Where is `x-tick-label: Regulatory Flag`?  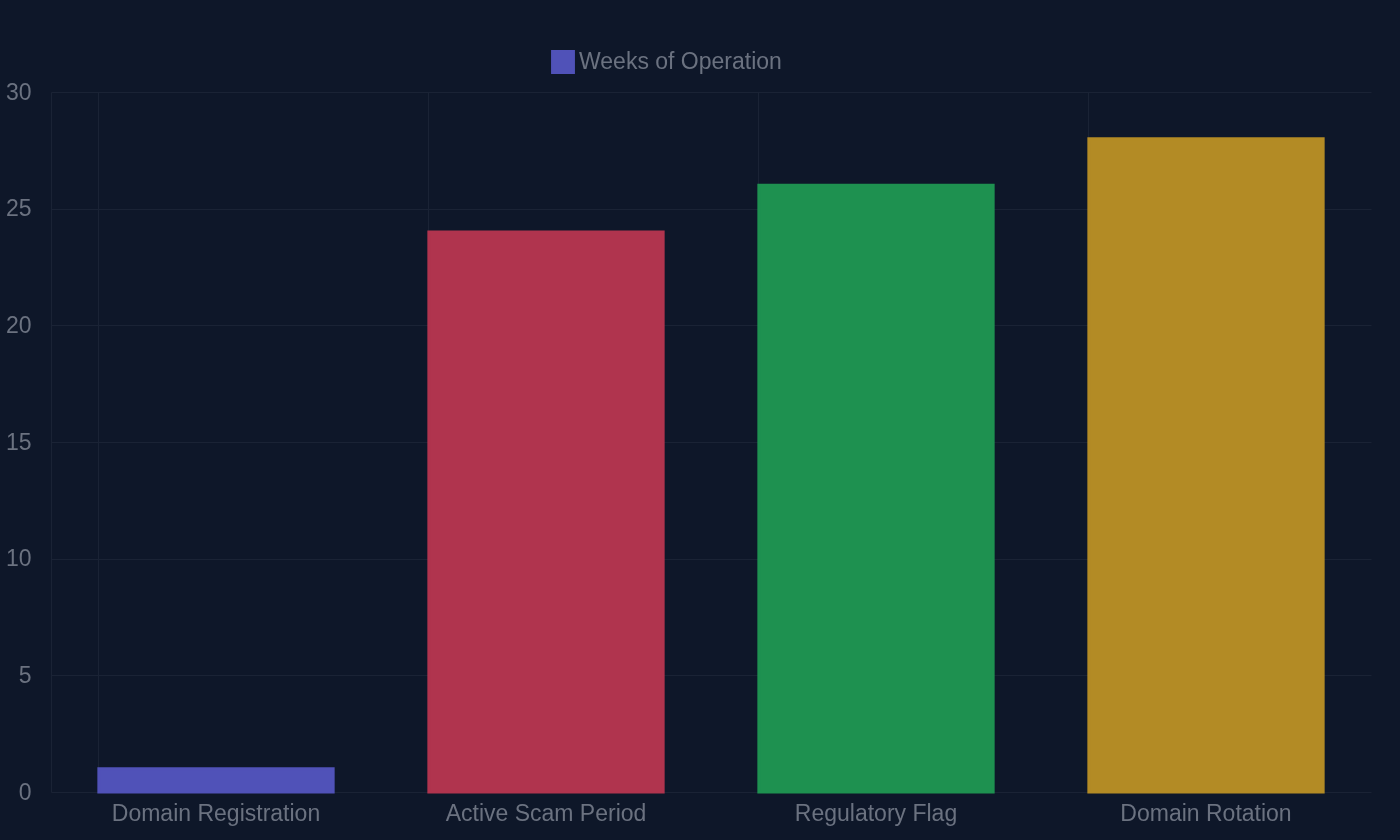 x-tick-label: Regulatory Flag is located at coordinates (876, 812).